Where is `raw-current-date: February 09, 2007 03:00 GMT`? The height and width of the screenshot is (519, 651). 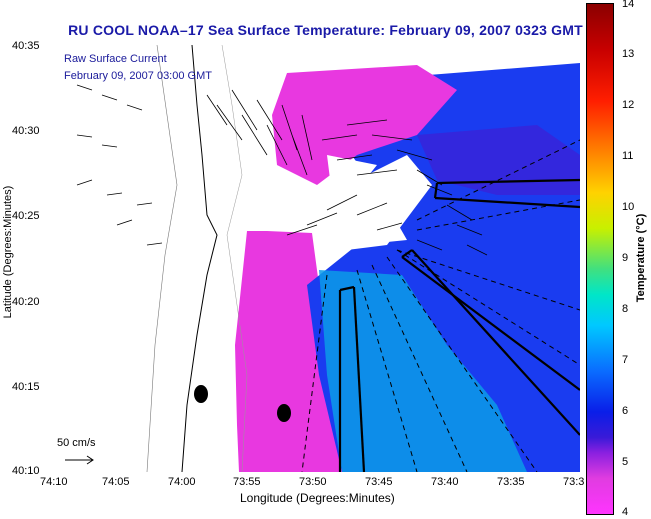 raw-current-date: February 09, 2007 03:00 GMT is located at coordinates (138, 76).